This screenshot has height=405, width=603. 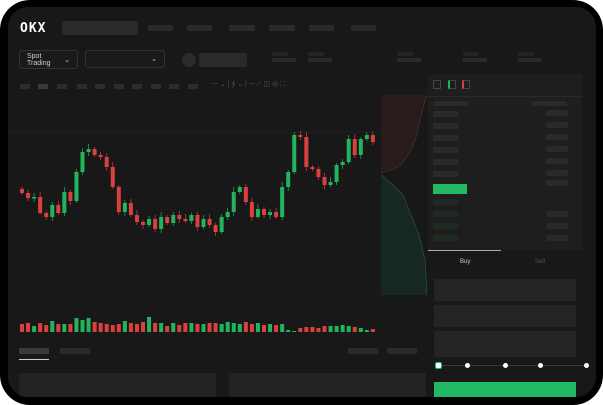 What do you see at coordinates (100, 28) in the screenshot?
I see `search-bar` at bounding box center [100, 28].